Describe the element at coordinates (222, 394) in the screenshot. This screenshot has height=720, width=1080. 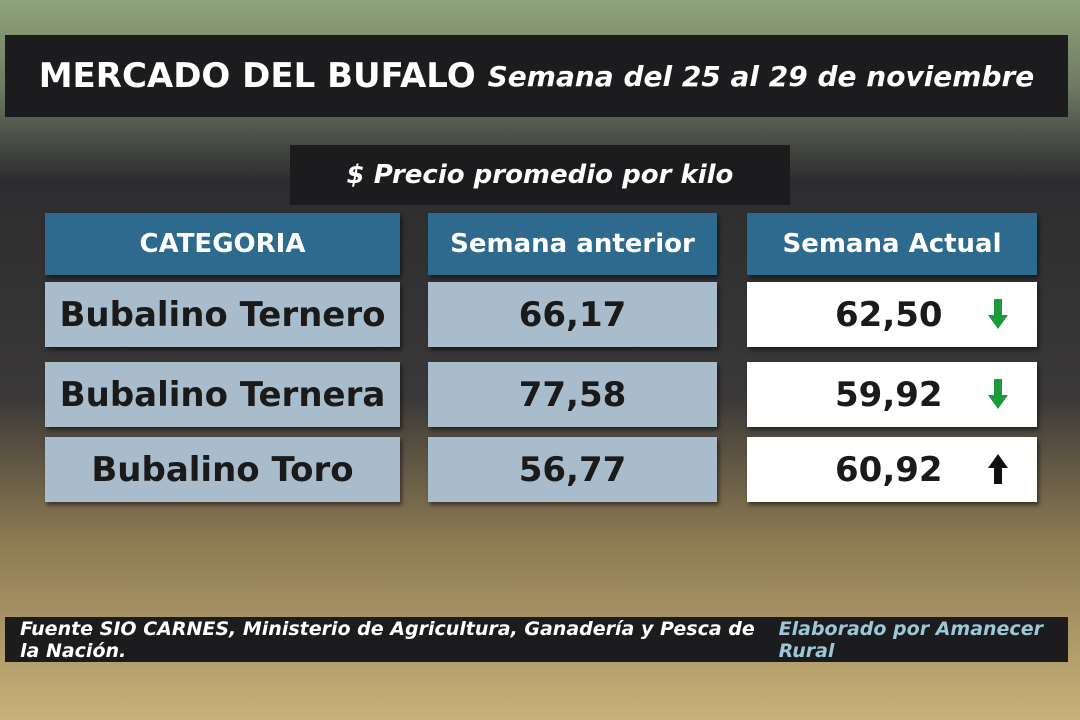
I see `category-cell: Bubalino Ternera` at that location.